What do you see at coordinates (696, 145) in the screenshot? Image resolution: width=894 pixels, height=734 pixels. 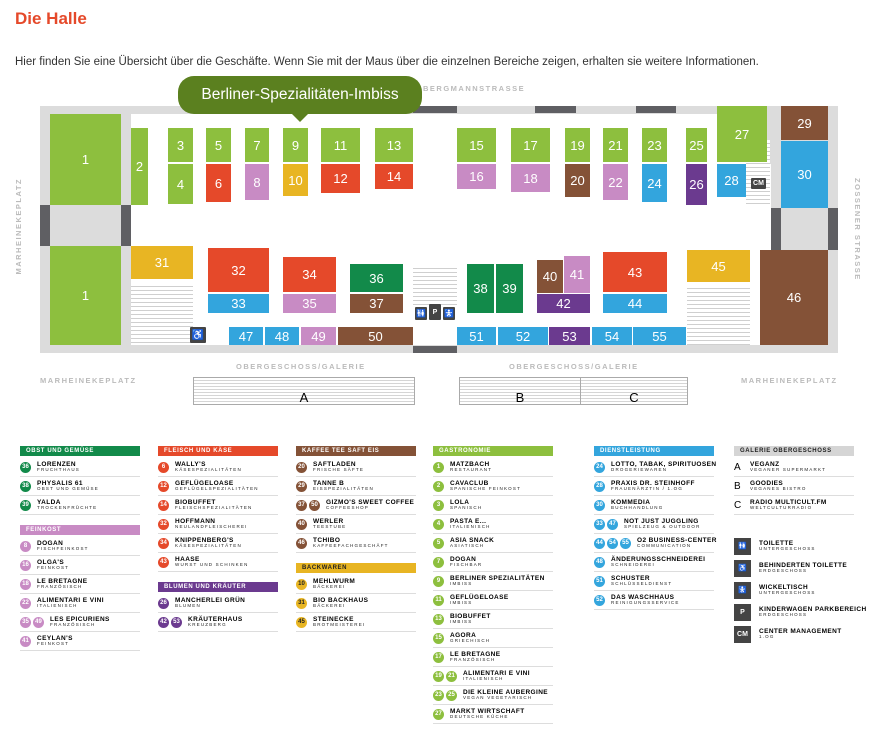 I see `stall-25: 25` at bounding box center [696, 145].